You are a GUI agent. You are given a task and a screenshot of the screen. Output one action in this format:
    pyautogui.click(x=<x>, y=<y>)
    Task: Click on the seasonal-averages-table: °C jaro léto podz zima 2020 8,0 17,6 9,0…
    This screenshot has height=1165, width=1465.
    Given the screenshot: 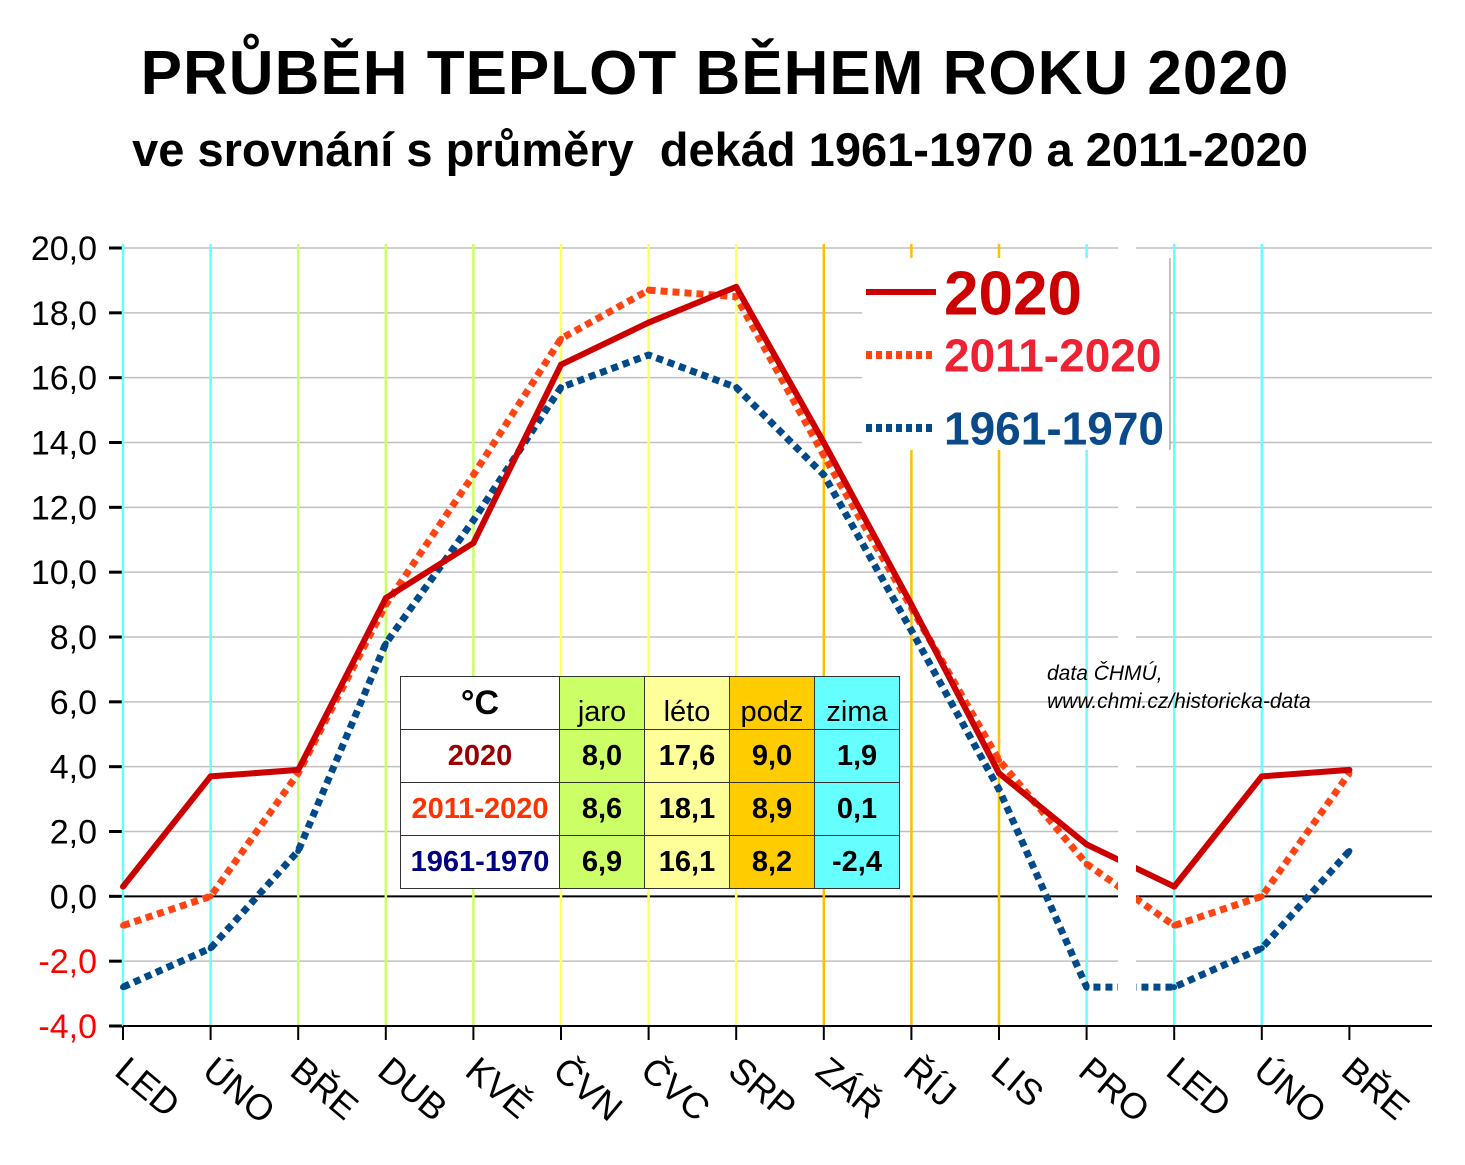 What is the action you would take?
    pyautogui.click(x=650, y=782)
    